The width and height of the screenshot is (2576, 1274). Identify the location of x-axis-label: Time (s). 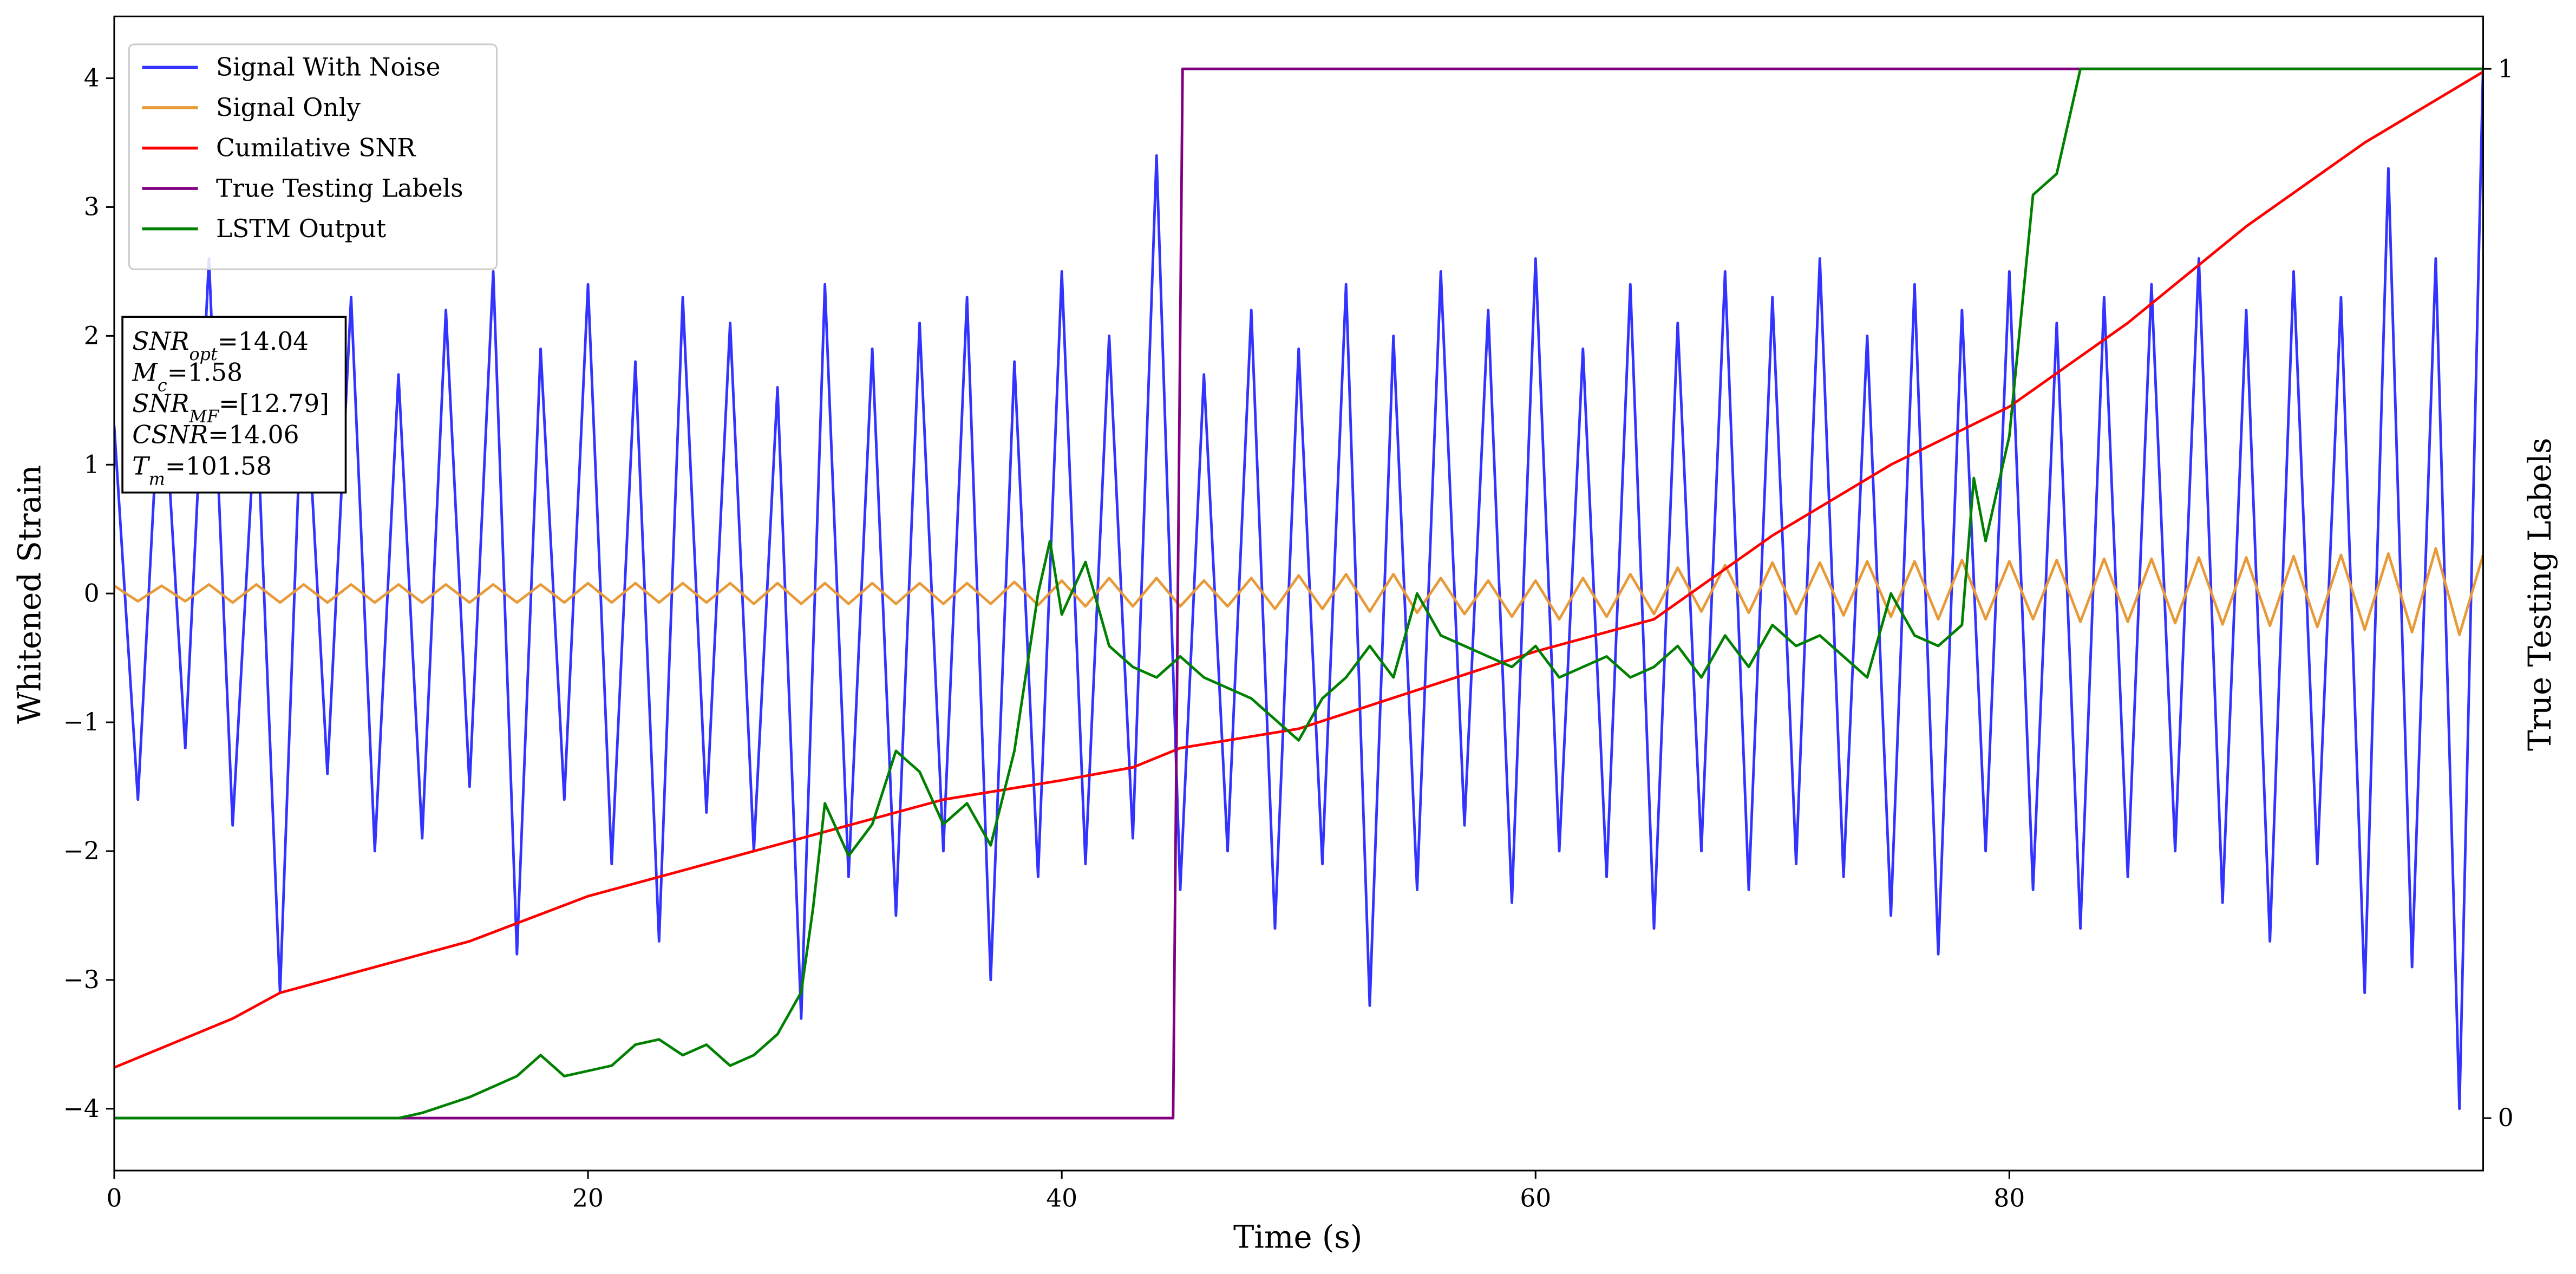
(1297, 1237).